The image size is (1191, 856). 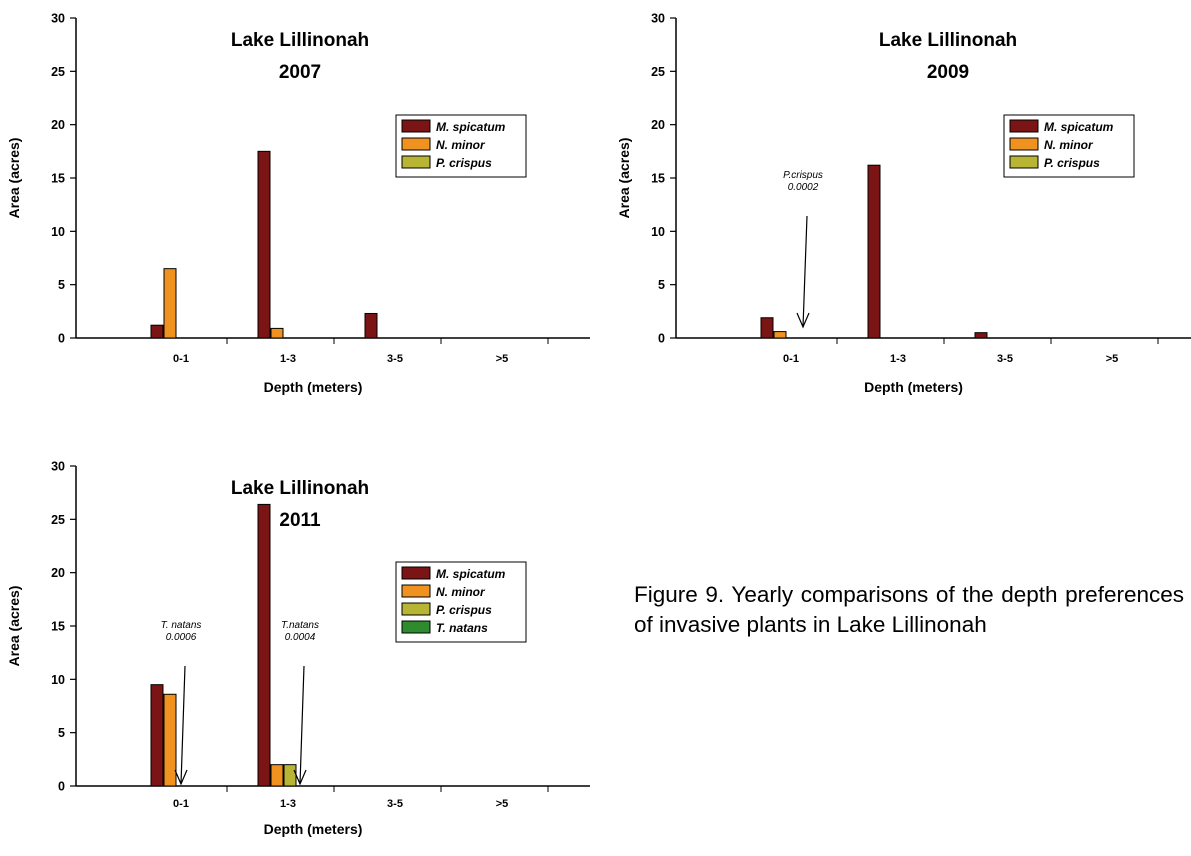 What do you see at coordinates (462, 628) in the screenshot?
I see `legend-label: T. natans` at bounding box center [462, 628].